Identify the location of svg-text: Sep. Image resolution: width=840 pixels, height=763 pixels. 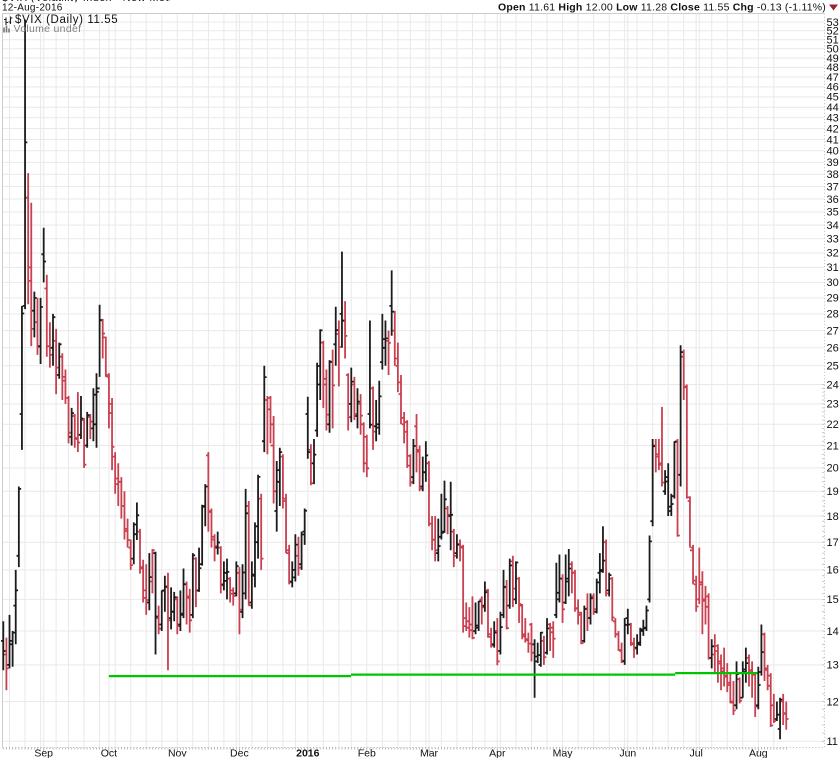
(43, 753).